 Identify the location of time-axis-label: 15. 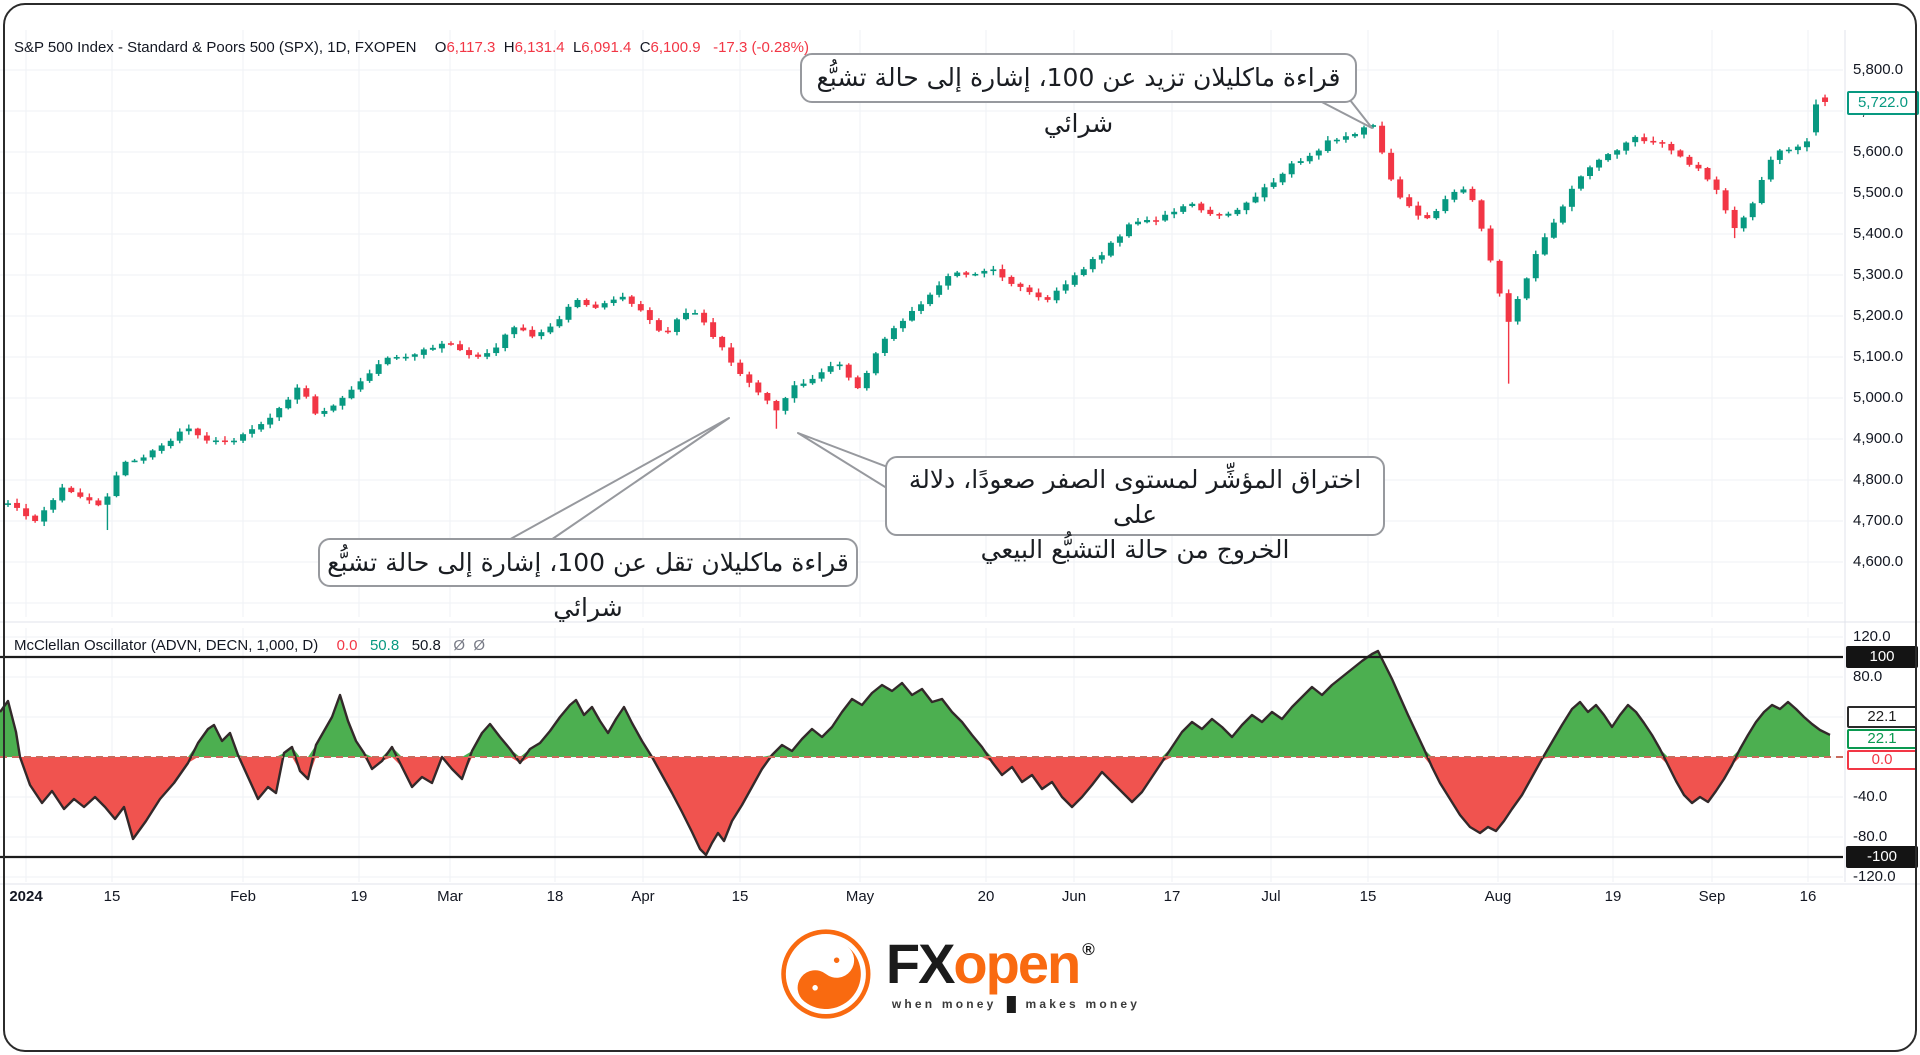
(112, 896).